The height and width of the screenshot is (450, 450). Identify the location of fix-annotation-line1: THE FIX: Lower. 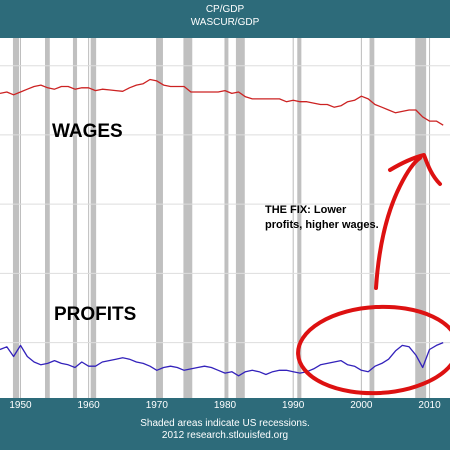
(306, 210).